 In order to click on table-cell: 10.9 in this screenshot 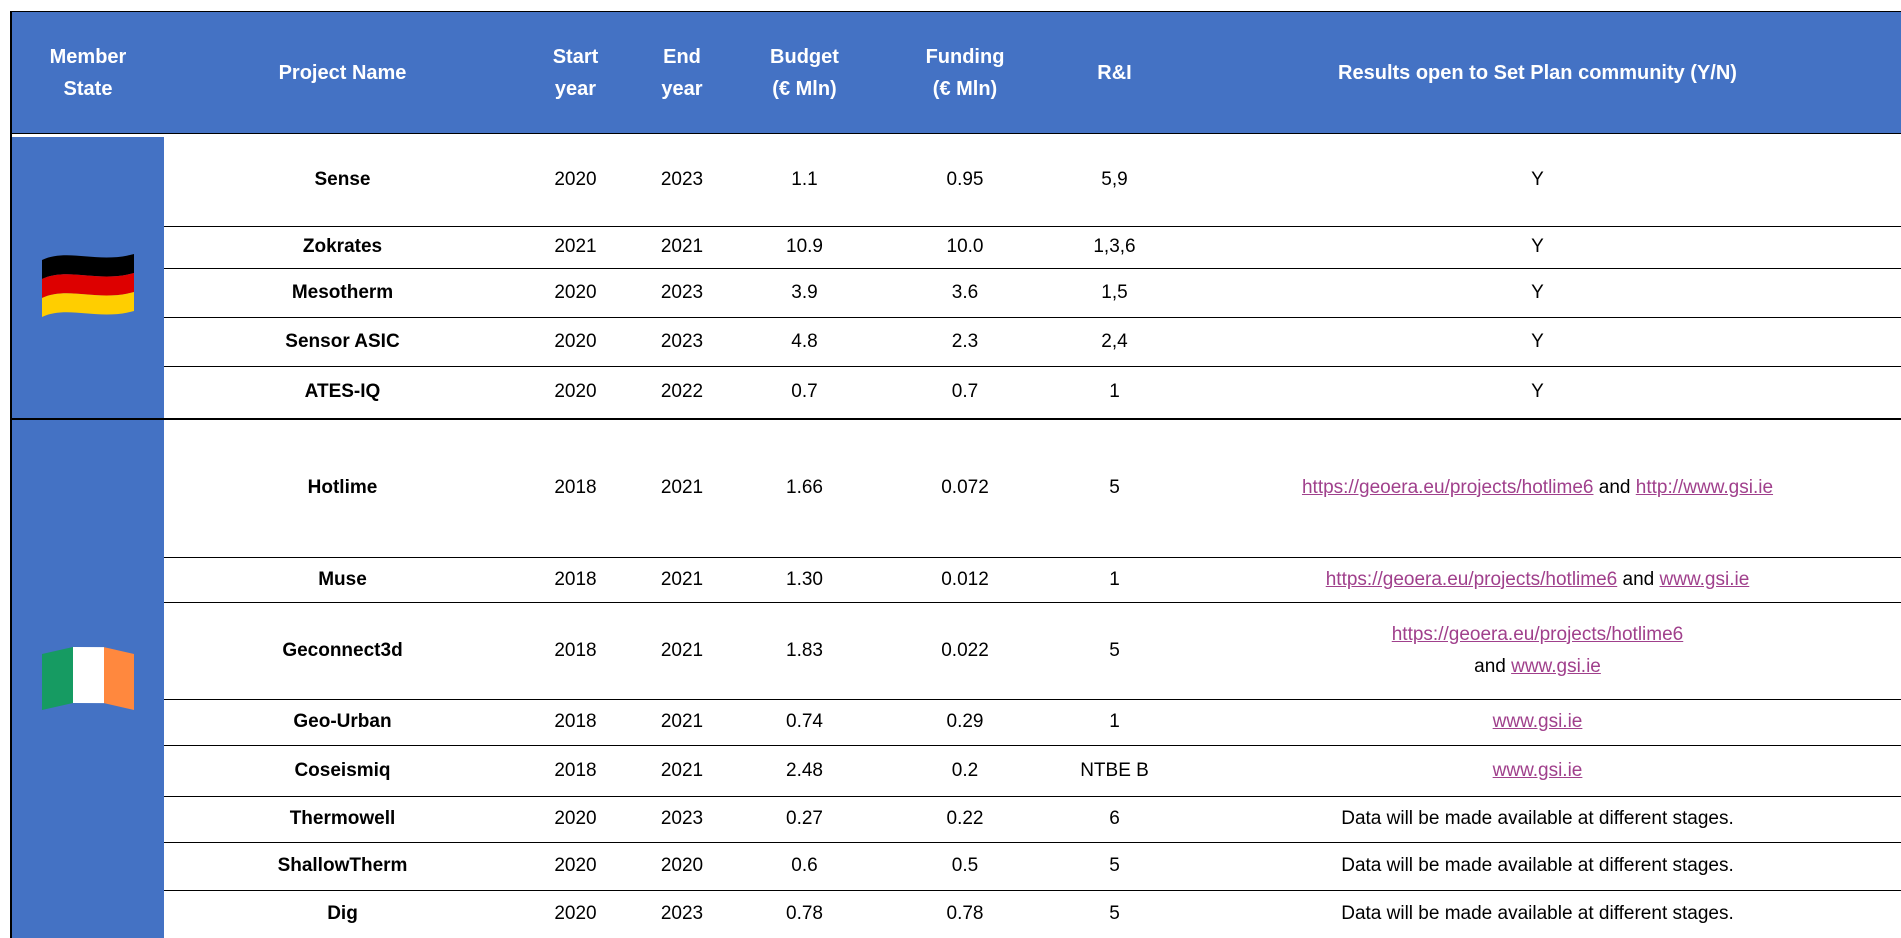, I will do `click(804, 247)`.